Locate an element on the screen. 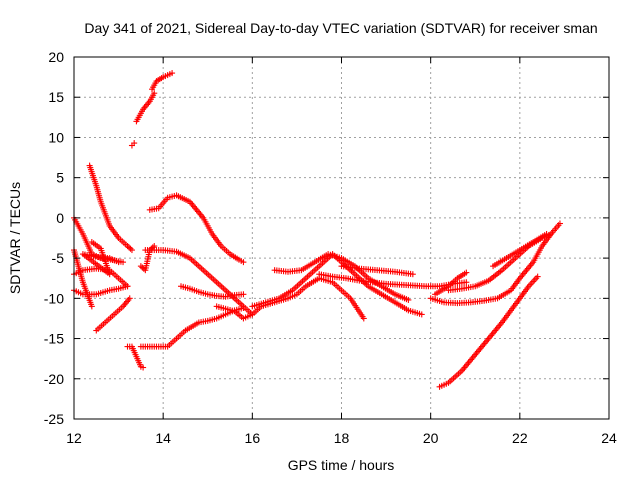 Image resolution: width=640 pixels, height=480 pixels. x-tick-label: 16 is located at coordinates (253, 438).